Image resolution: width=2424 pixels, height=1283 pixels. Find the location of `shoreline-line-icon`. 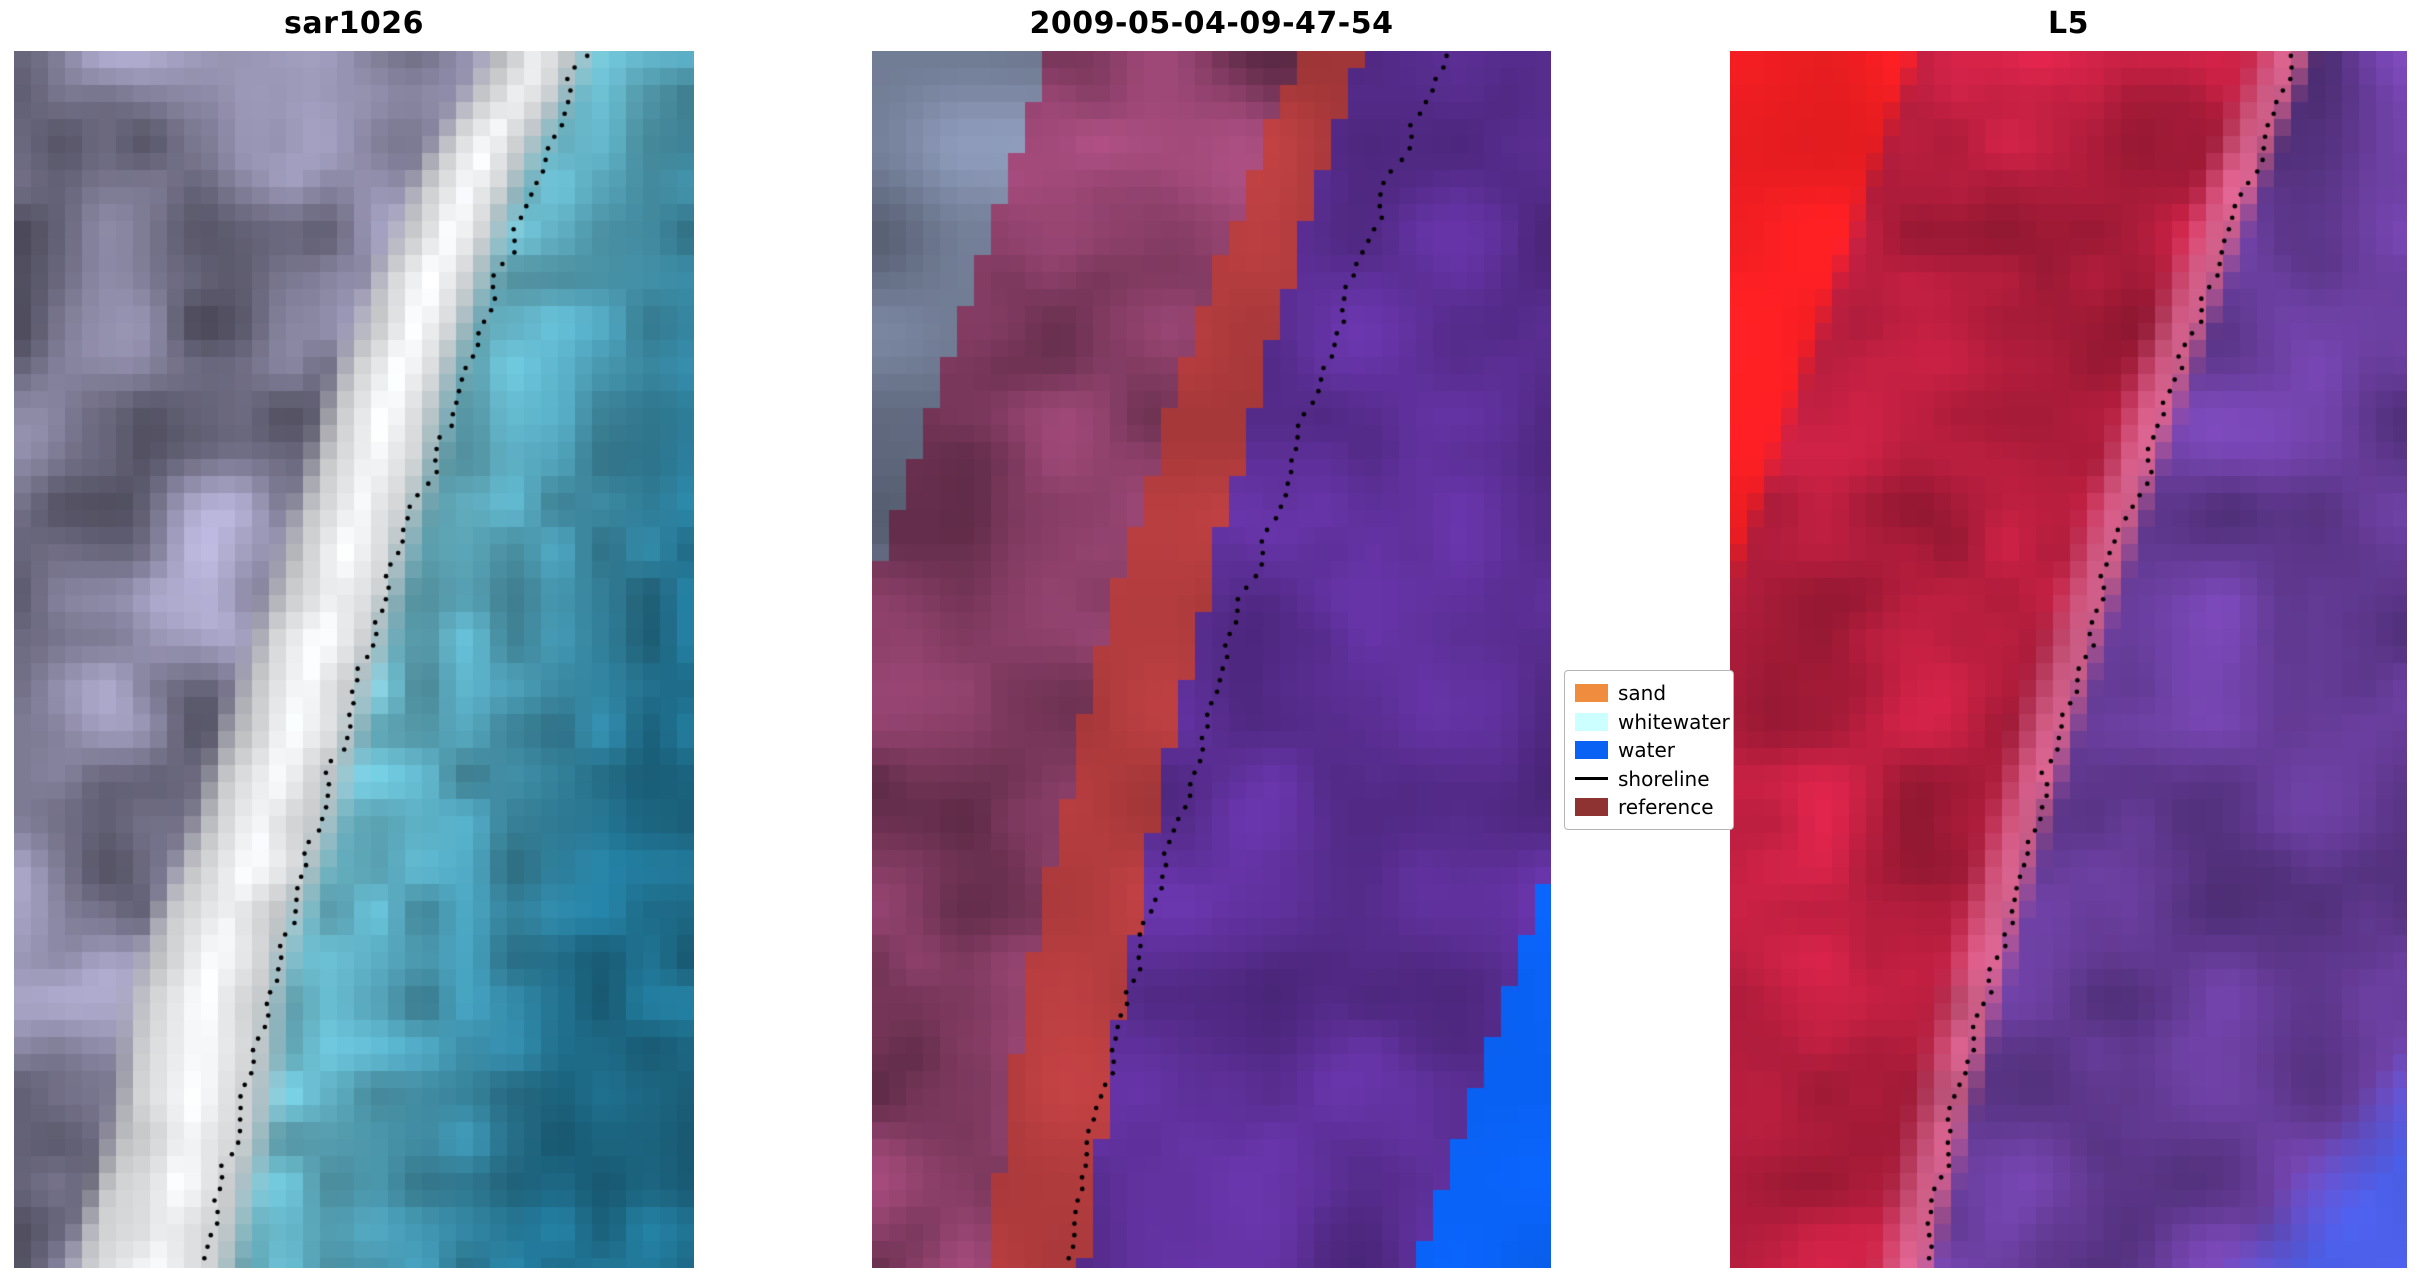

shoreline-line-icon is located at coordinates (1591, 778).